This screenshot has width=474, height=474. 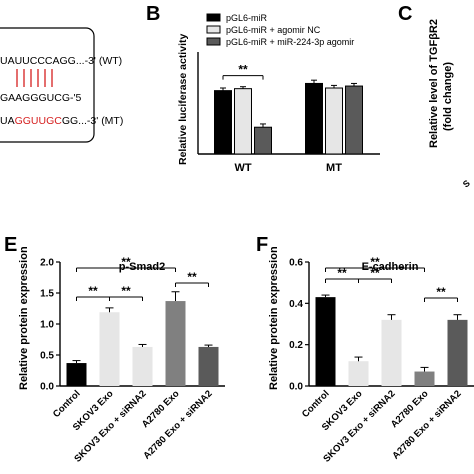 I want to click on panel-label-c: C, so click(x=405, y=14).